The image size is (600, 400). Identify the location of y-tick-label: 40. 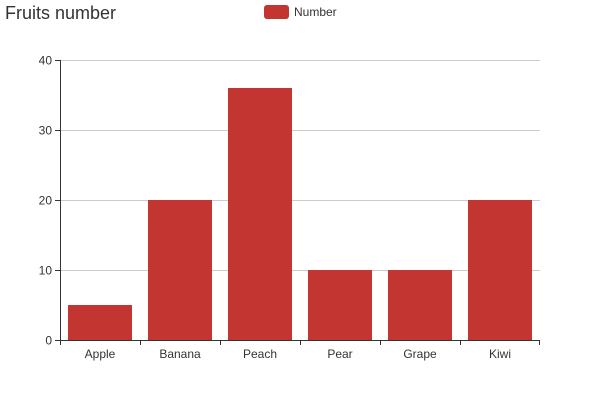
(46, 61).